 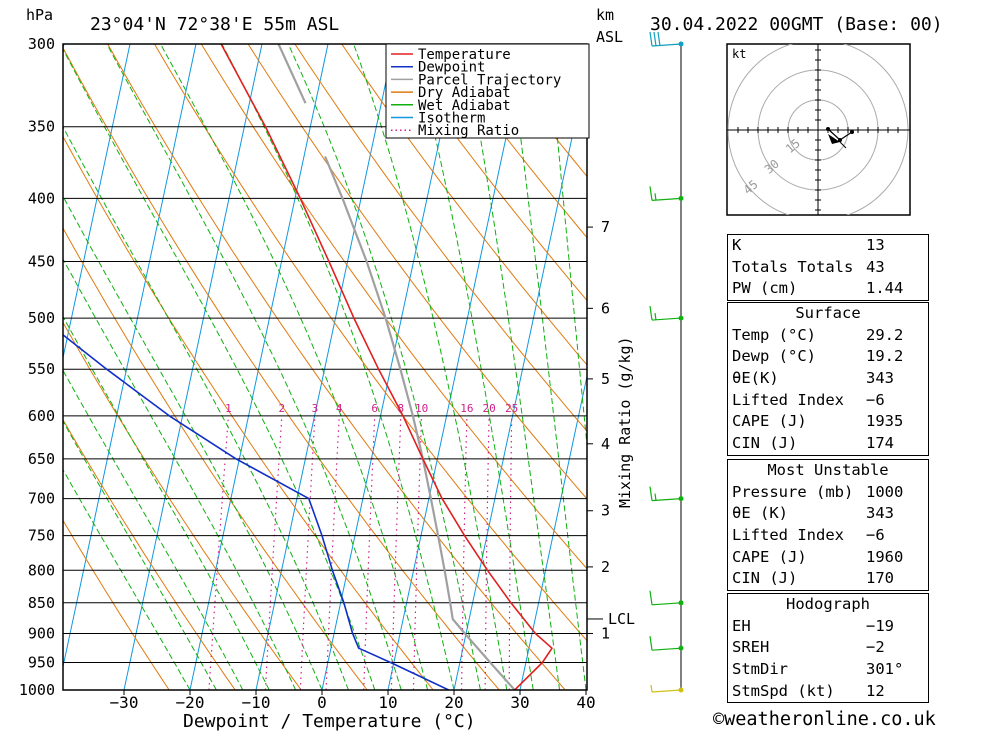 I want to click on x-tick-label: 20, so click(x=453, y=702).